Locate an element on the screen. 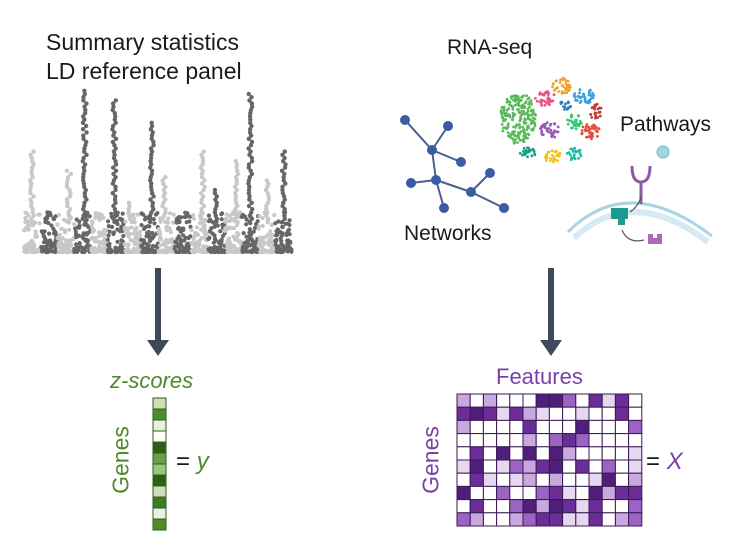 The height and width of the screenshot is (536, 756). features-title: Features is located at coordinates (539, 376).